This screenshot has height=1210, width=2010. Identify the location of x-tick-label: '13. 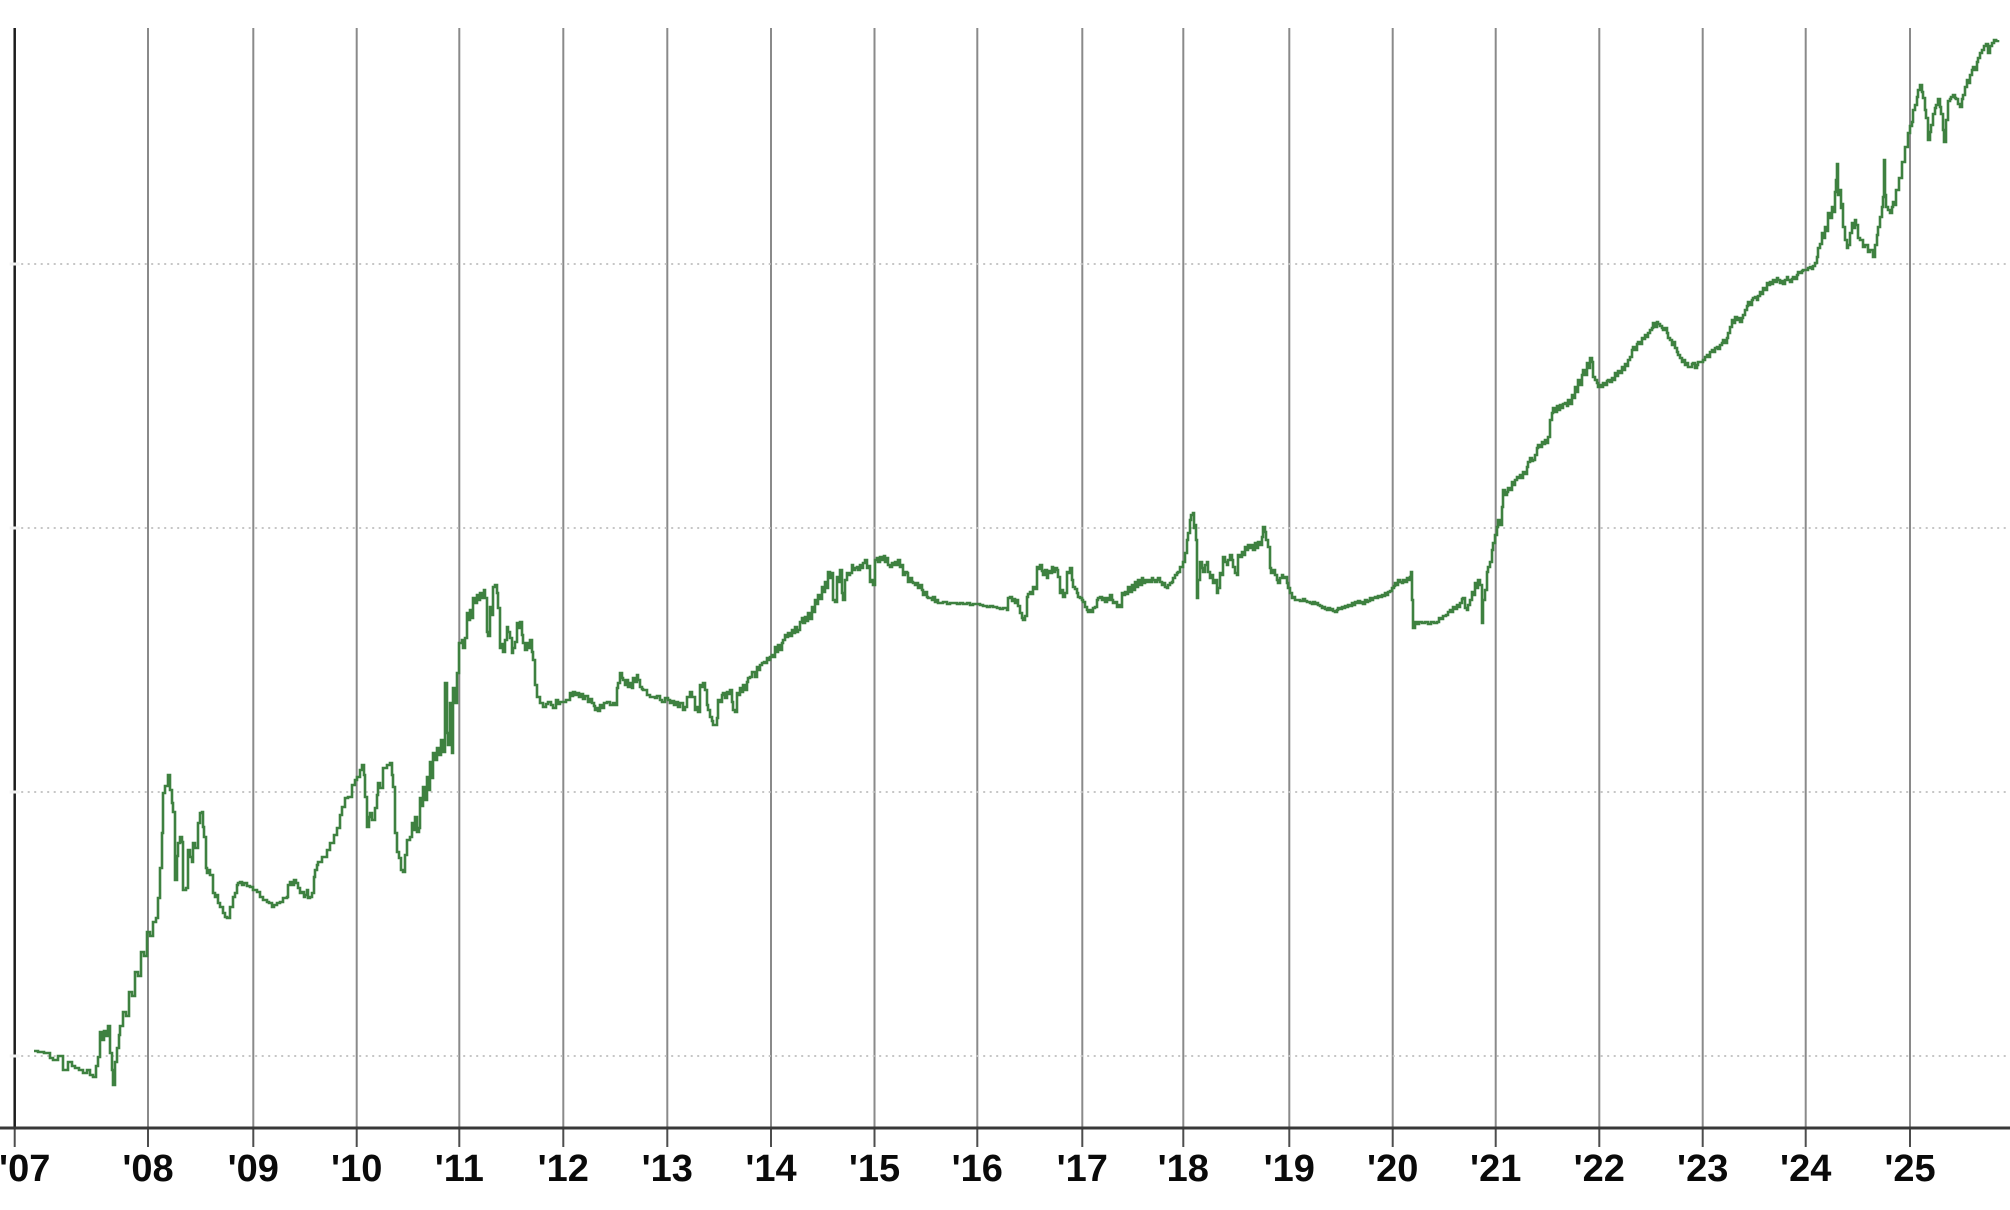
(667, 1169).